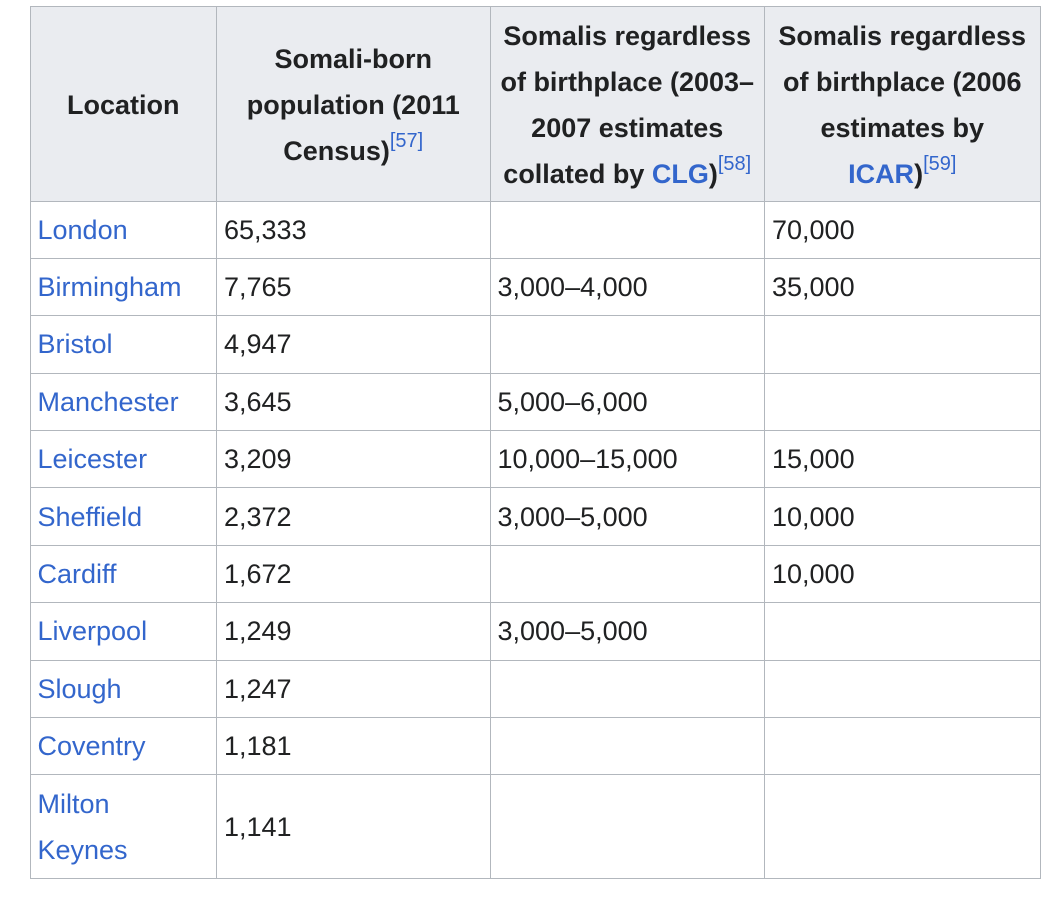 The image size is (1057, 912). I want to click on table-row-london: London 65,333 70,000, so click(535, 230).